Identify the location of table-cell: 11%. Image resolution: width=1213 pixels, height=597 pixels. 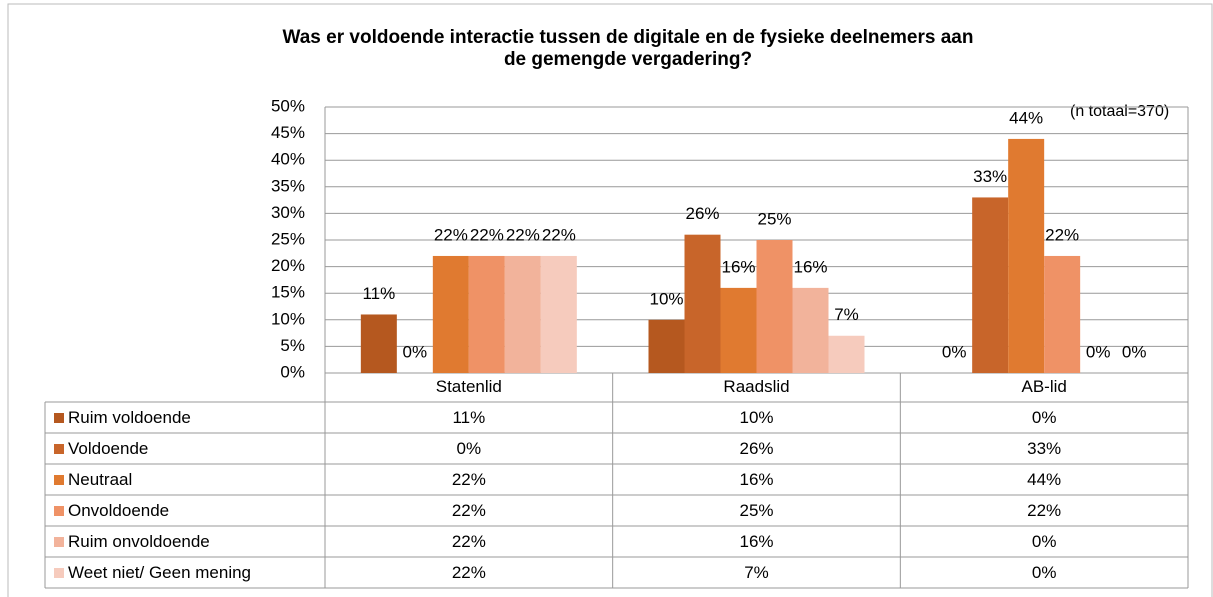
(468, 417).